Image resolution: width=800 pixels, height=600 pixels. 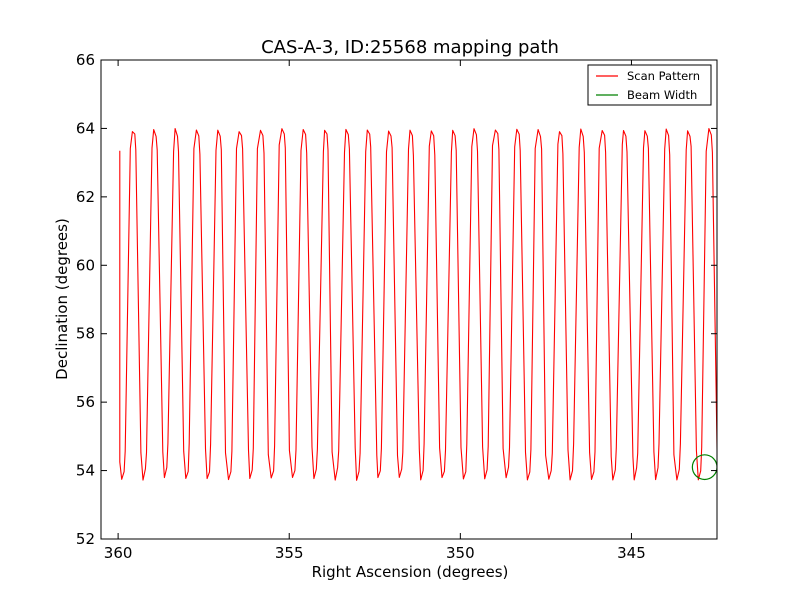 What do you see at coordinates (631, 553) in the screenshot?
I see `x-tick-label: 345` at bounding box center [631, 553].